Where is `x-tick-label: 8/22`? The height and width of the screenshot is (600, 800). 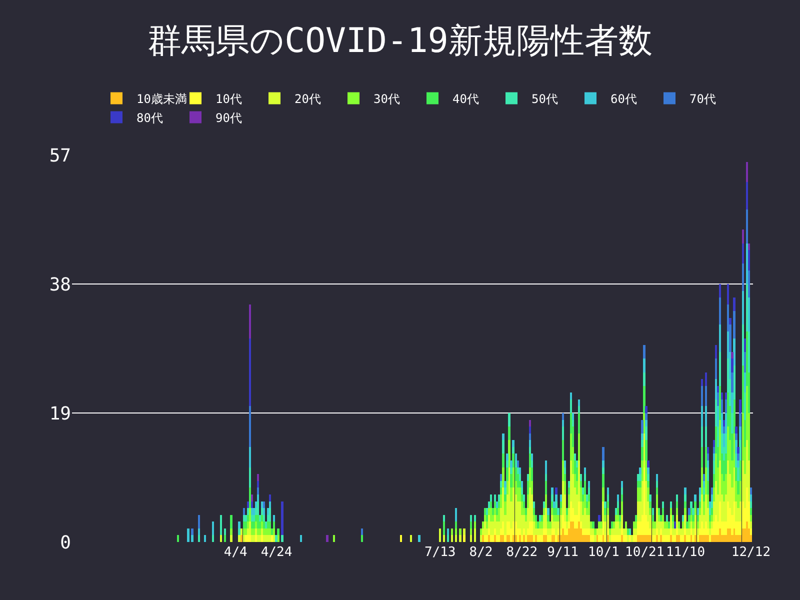
x-tick-label: 8/22 is located at coordinates (522, 552).